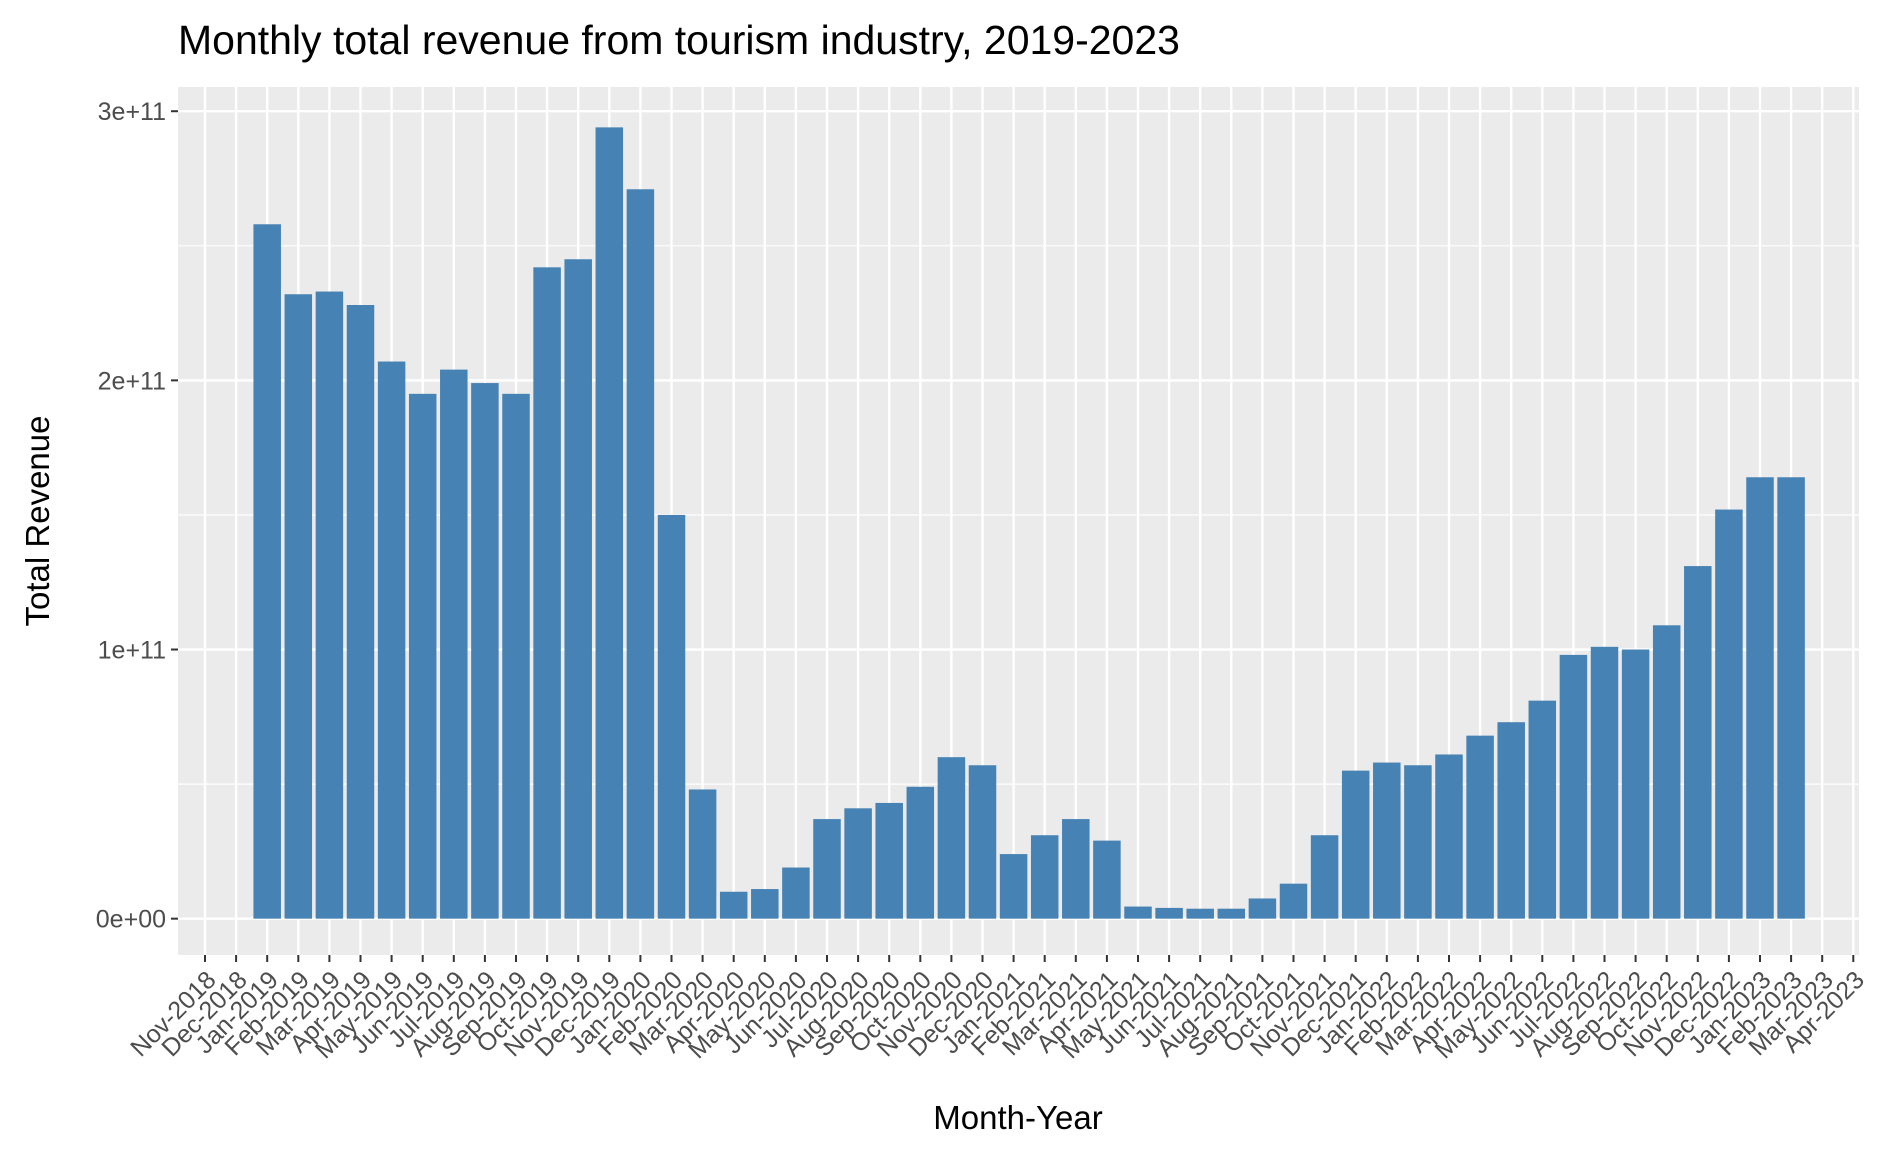 The height and width of the screenshot is (1164, 1883). I want to click on y-tick-label: 0e+00, so click(131, 920).